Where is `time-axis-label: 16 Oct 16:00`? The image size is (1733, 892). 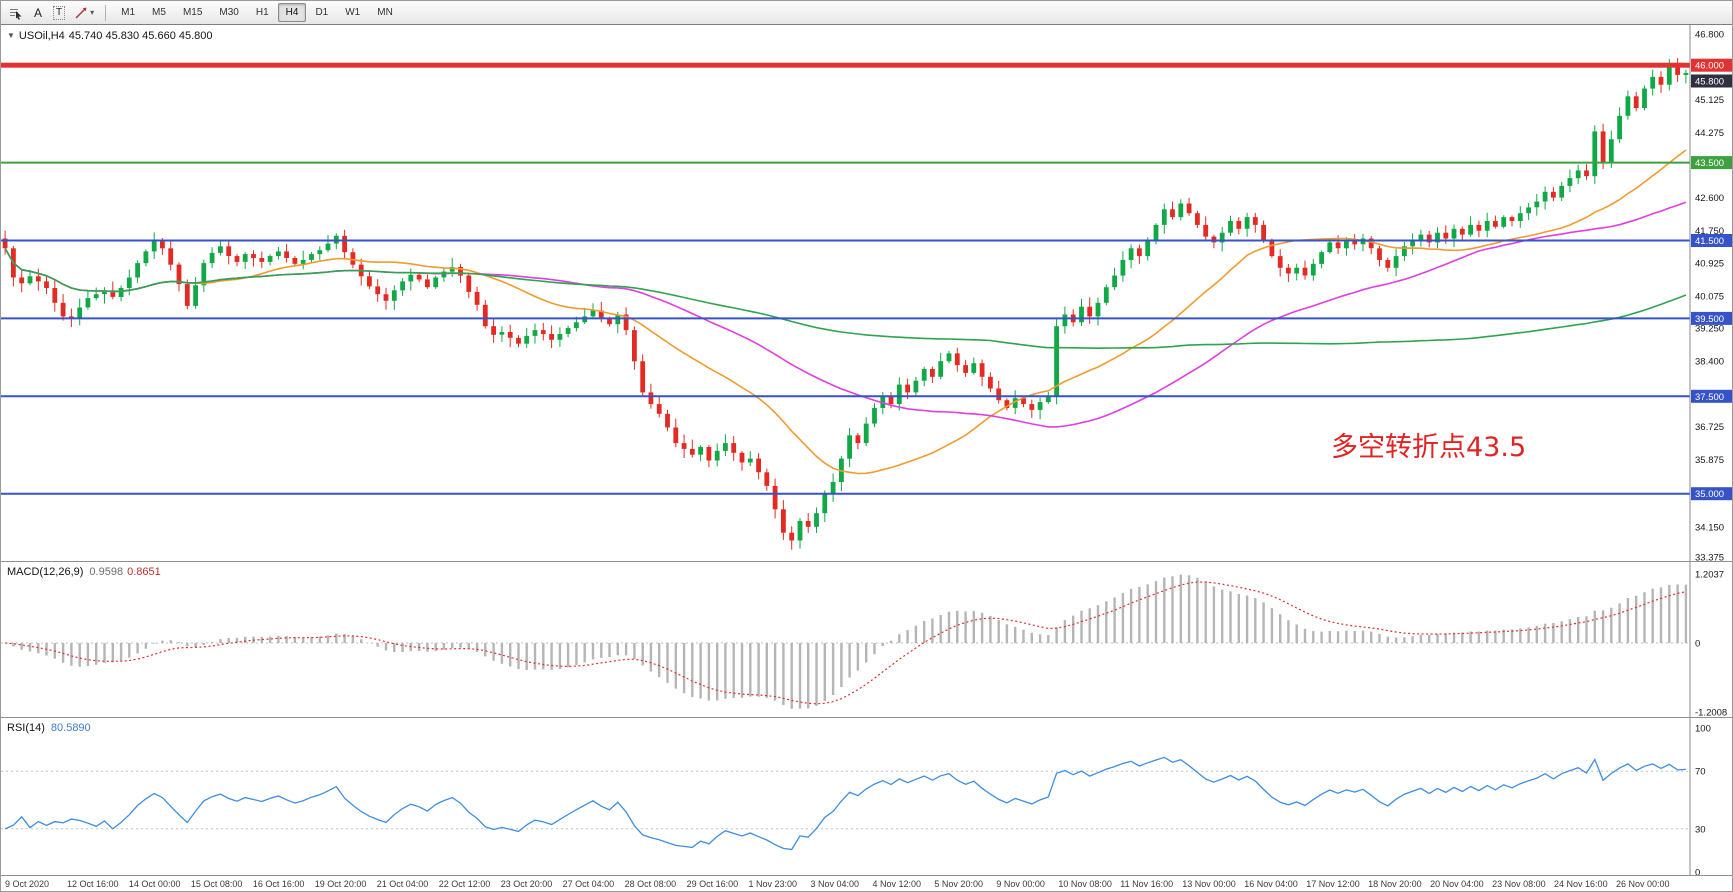
time-axis-label: 16 Oct 16:00 is located at coordinates (278, 884).